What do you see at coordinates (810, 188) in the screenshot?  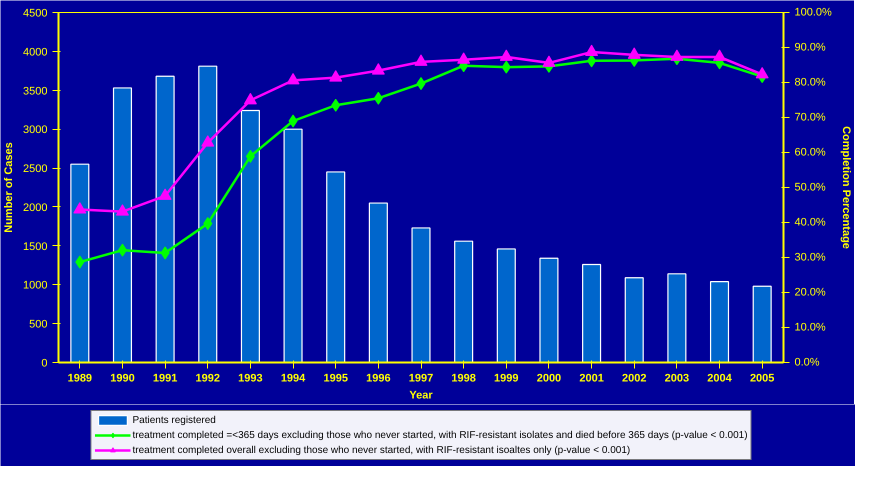 I see `y2-tick-label: 50.0%` at bounding box center [810, 188].